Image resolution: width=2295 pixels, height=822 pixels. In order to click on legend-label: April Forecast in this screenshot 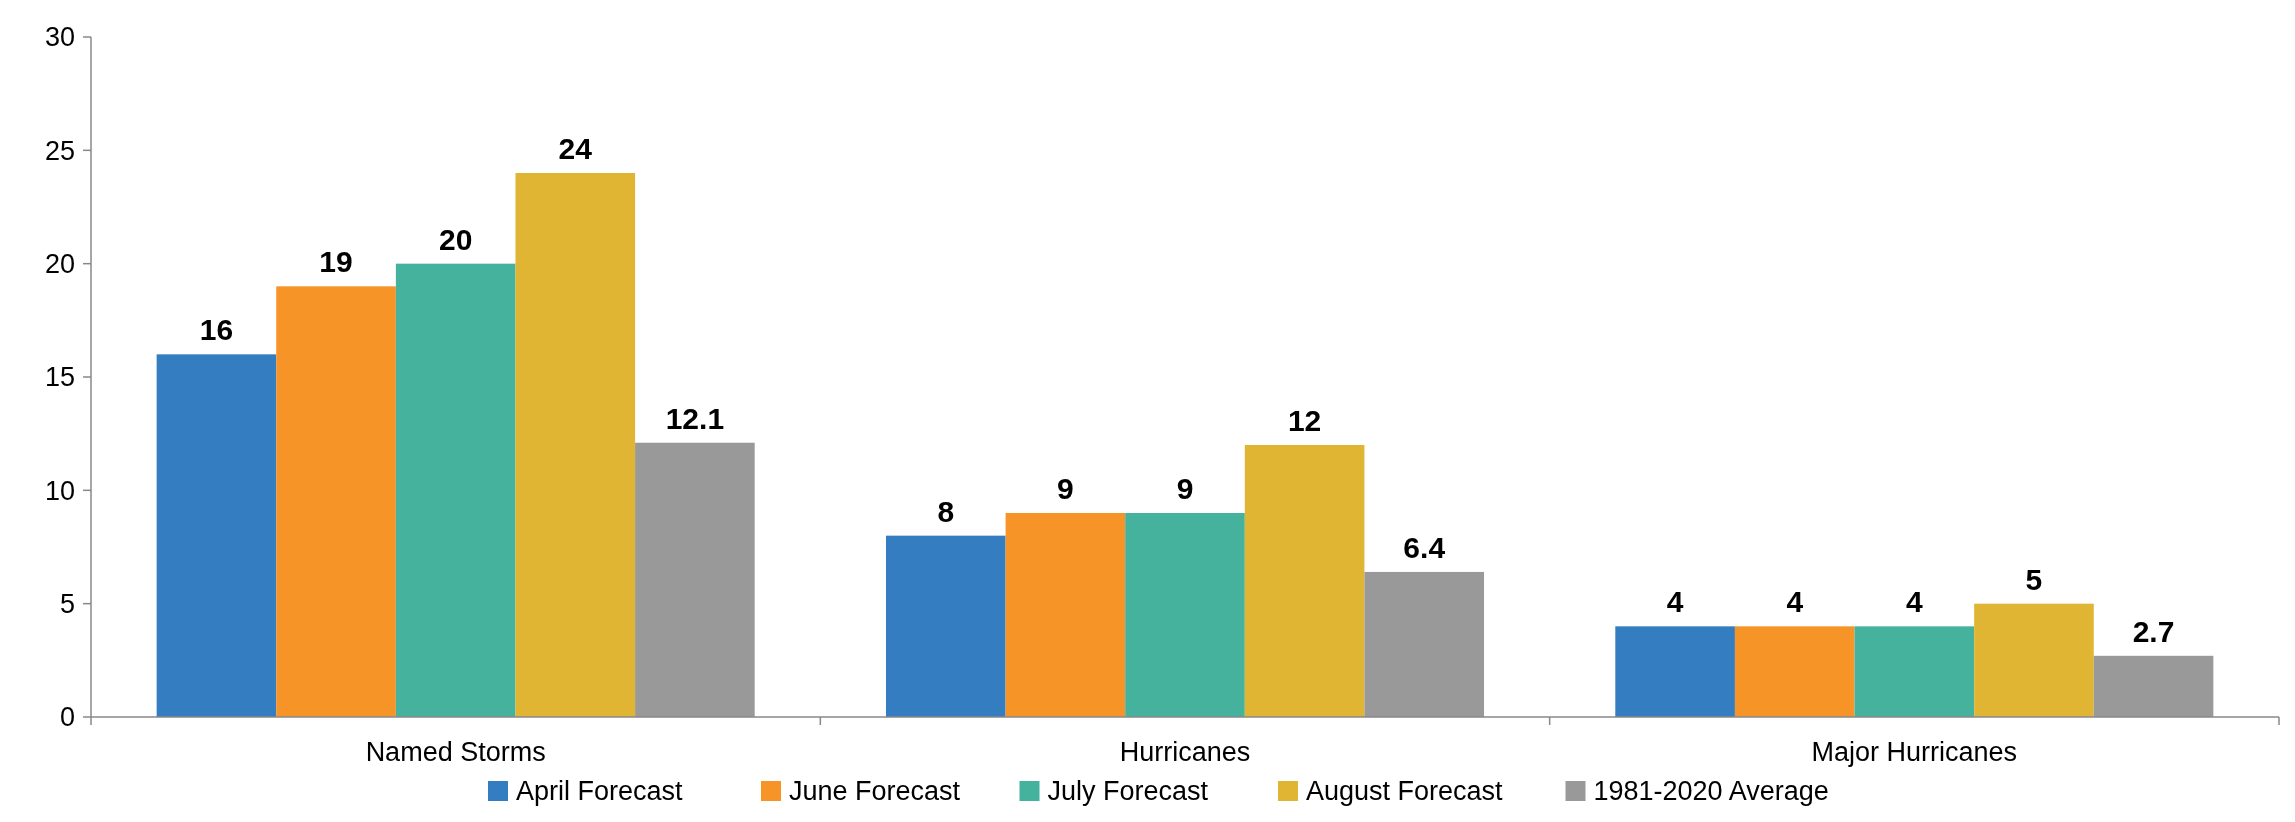, I will do `click(600, 791)`.